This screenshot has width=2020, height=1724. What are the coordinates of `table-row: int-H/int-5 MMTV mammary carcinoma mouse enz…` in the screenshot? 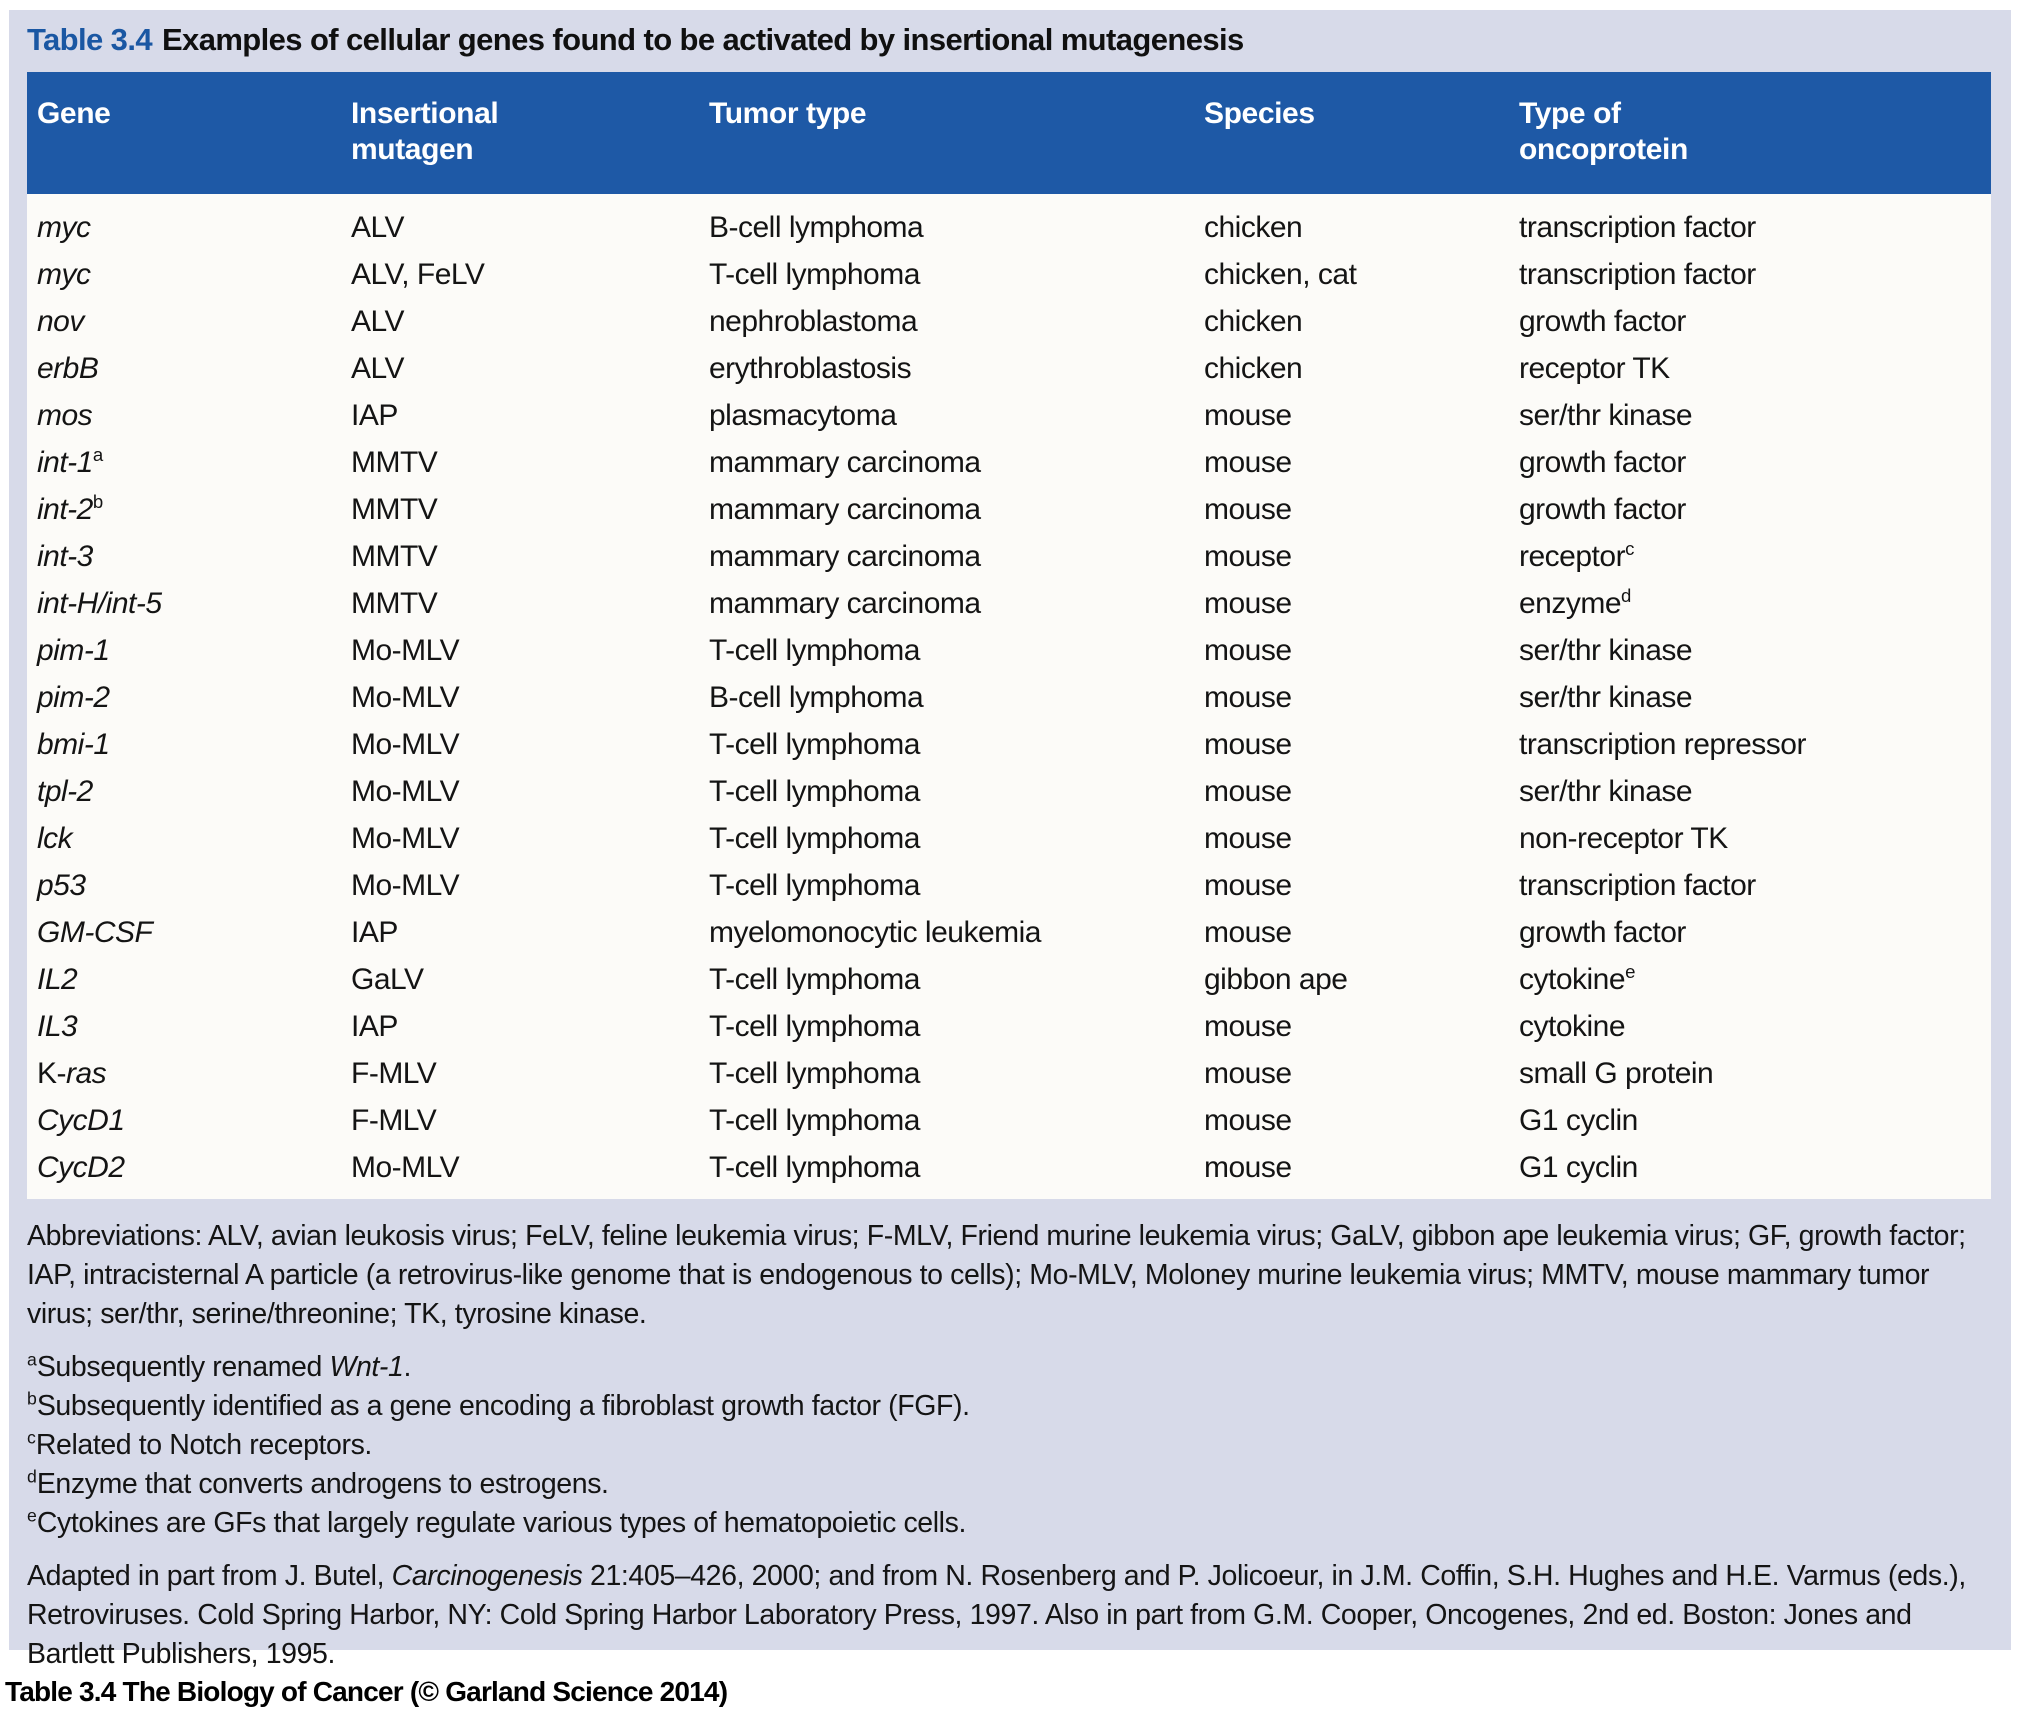 It's located at (1014, 603).